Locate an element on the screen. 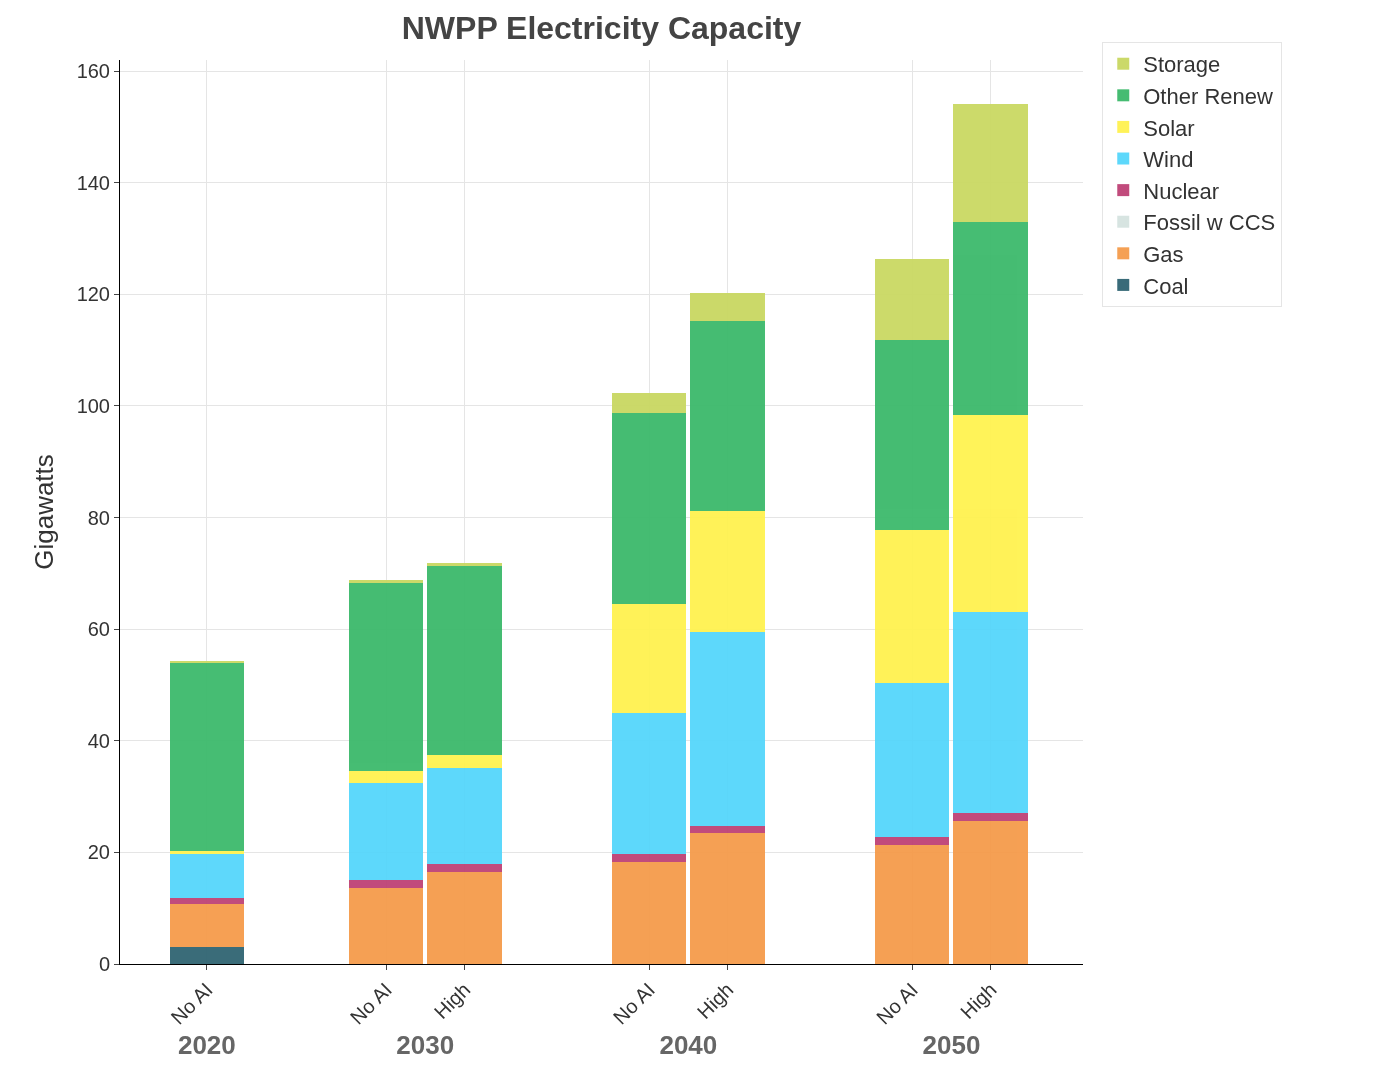 This screenshot has width=1373, height=1084. y-tick-label: 100 is located at coordinates (93, 405).